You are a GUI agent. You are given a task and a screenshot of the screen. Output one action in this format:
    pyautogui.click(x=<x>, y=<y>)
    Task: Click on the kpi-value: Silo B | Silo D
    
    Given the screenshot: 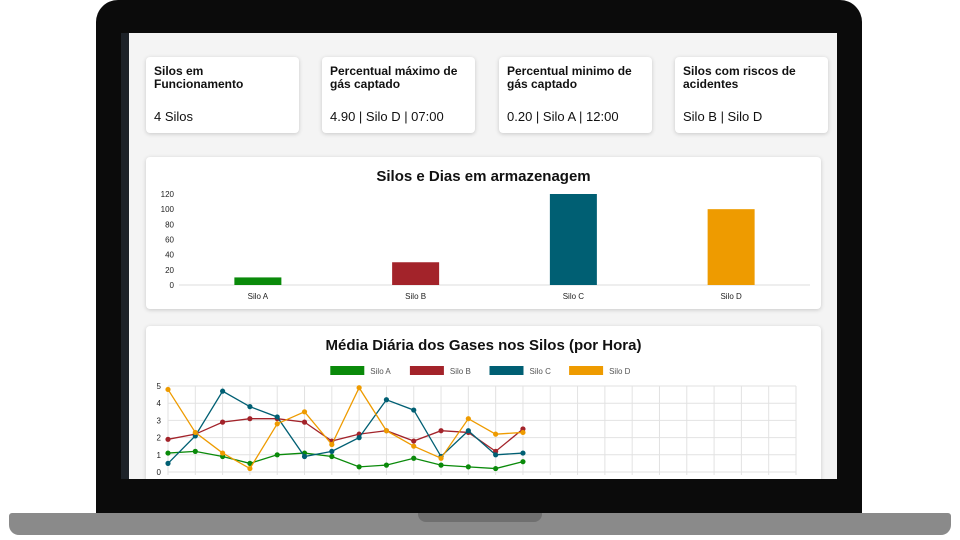 What is the action you would take?
    pyautogui.click(x=723, y=116)
    